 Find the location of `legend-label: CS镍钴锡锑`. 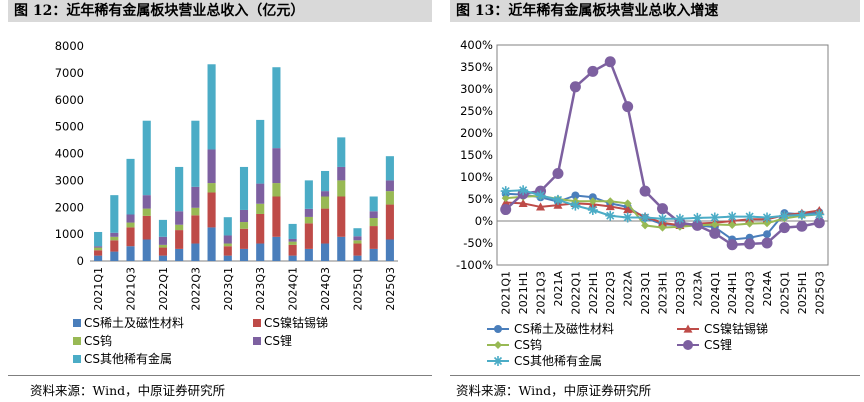

legend-label: CS镍钴锡锑 is located at coordinates (736, 328).